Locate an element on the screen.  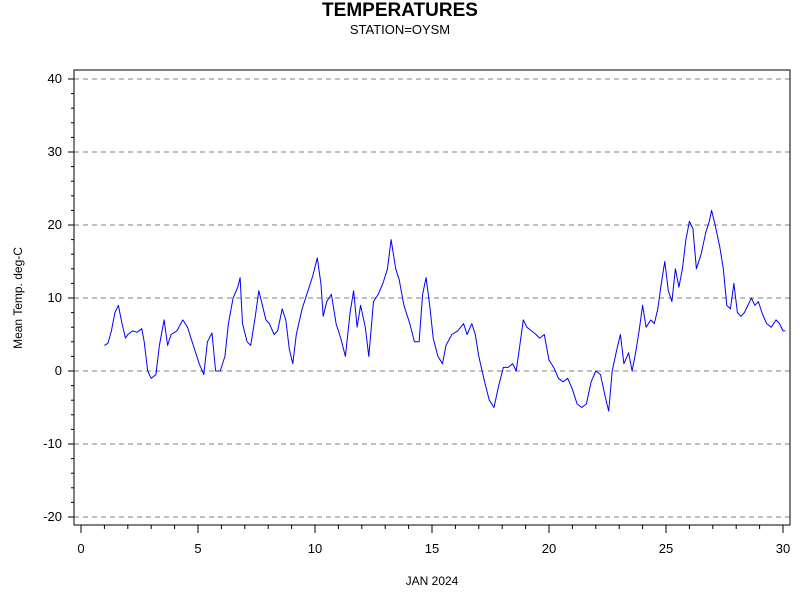
x-tick-label: 10 is located at coordinates (315, 548).